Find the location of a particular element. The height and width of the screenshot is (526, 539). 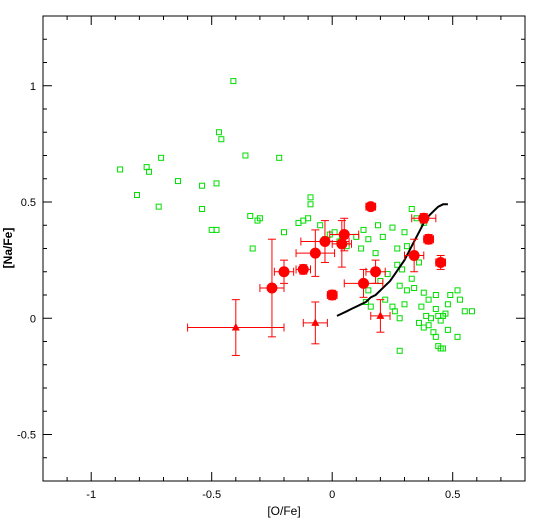

x-axis-title: [O/Fe] is located at coordinates (283, 511).